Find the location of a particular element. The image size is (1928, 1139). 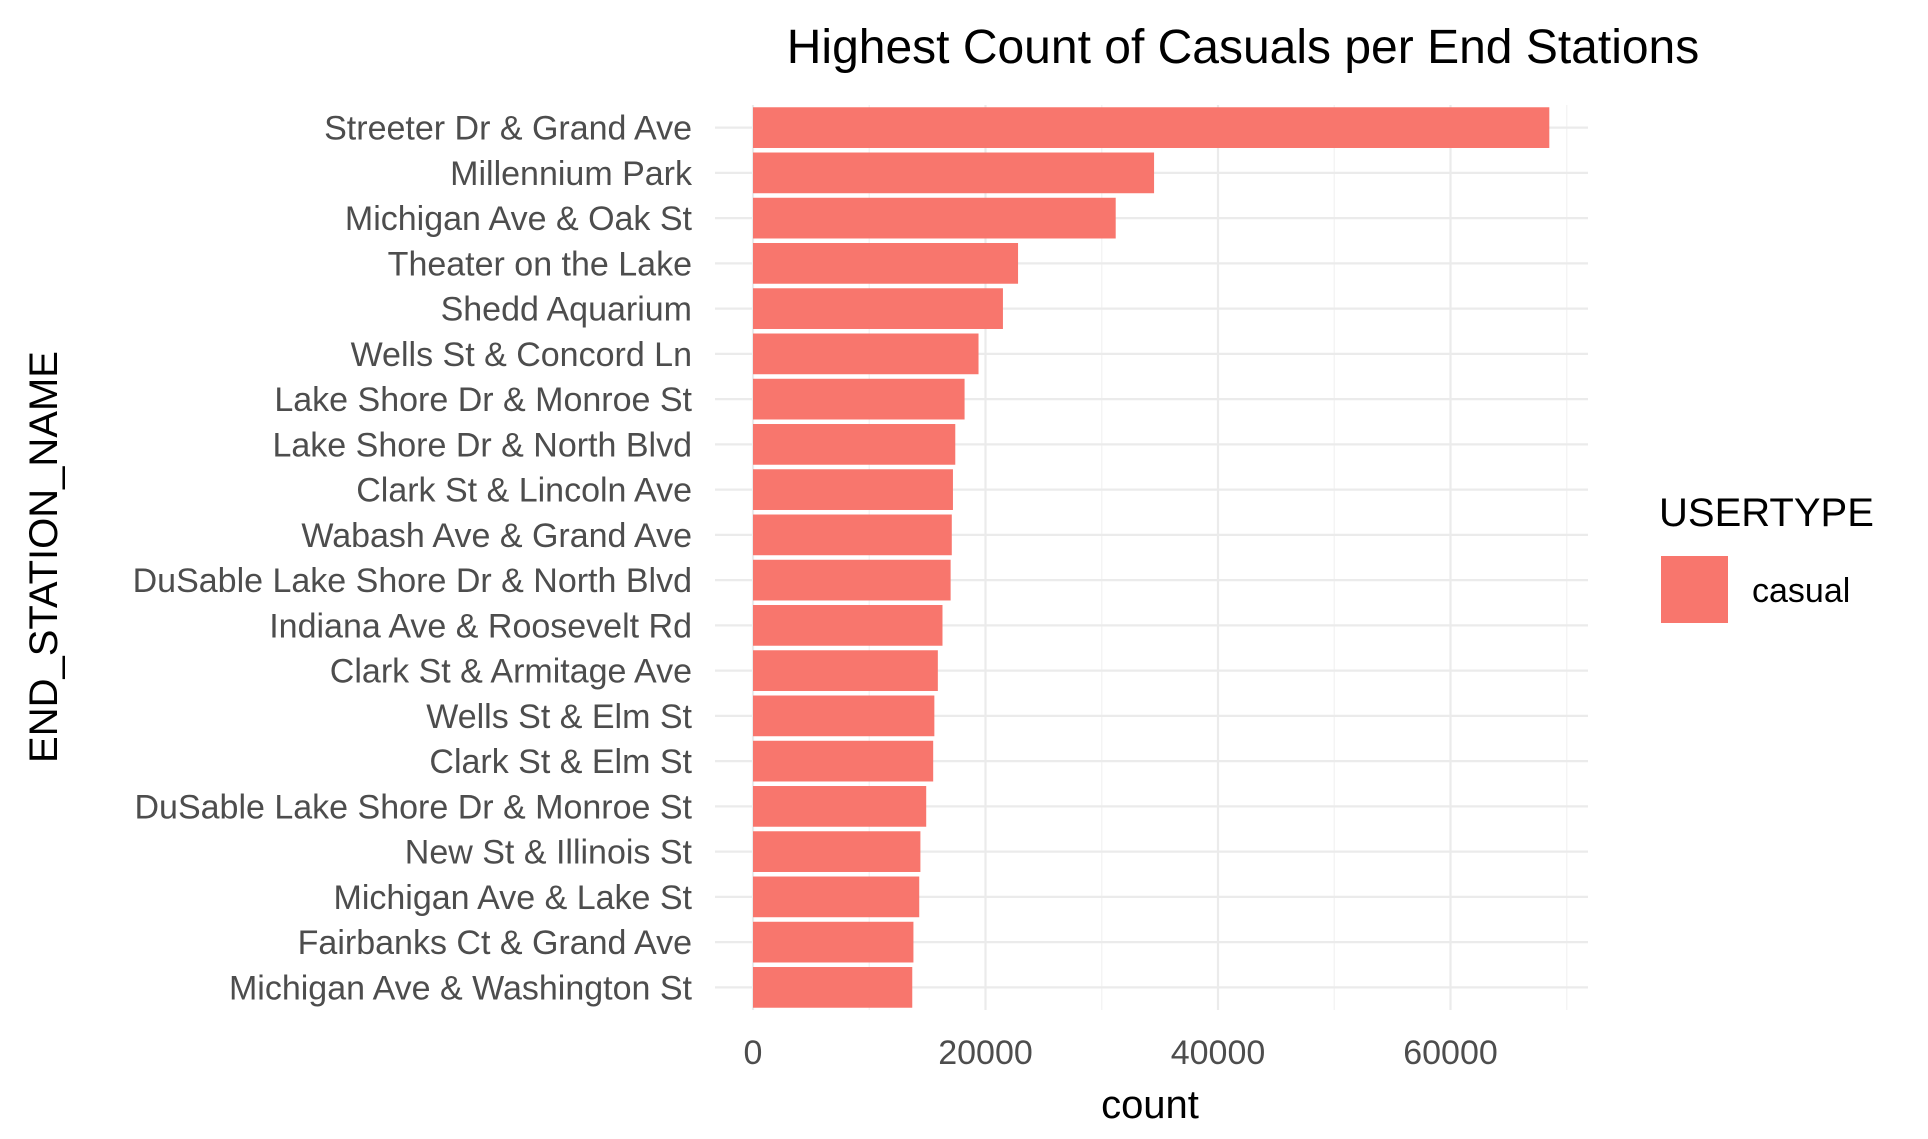

y-tick-label: Wabash Ave & Grand Ave is located at coordinates (496, 536).